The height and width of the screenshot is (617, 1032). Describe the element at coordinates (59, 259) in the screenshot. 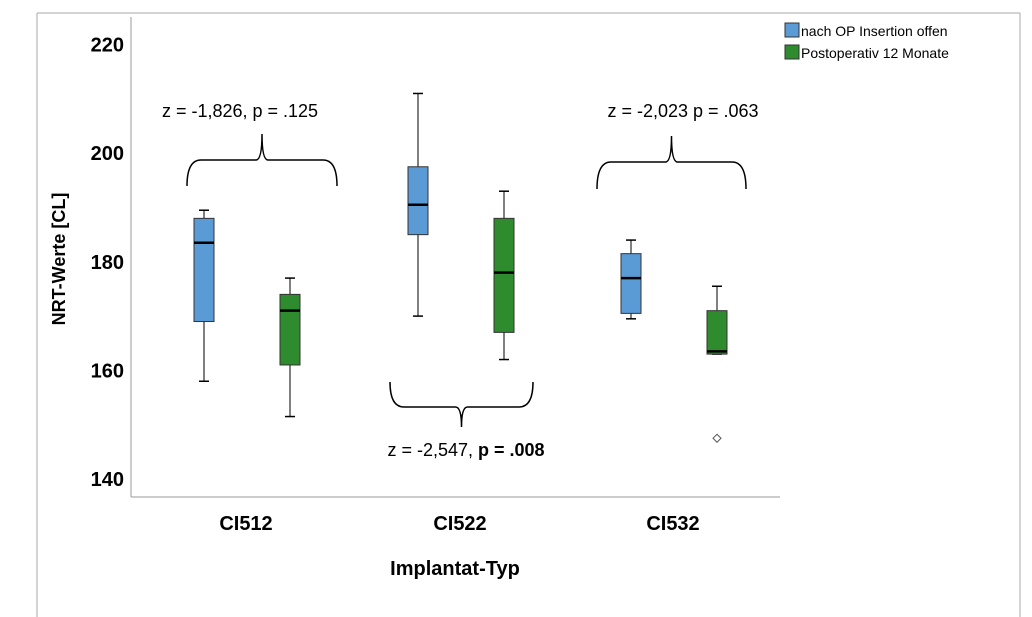

I see `y-axis-label: NRT-Werte [CL]` at that location.